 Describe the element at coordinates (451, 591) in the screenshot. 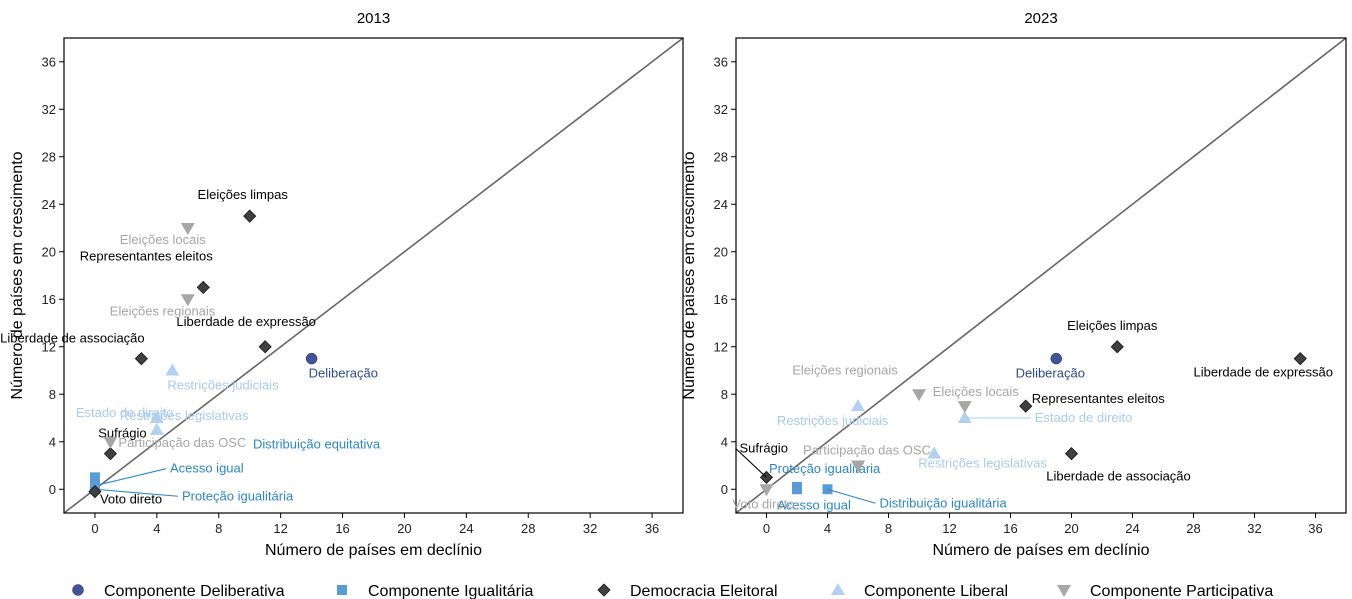

I see `legend-label: Componente Igualitária` at that location.